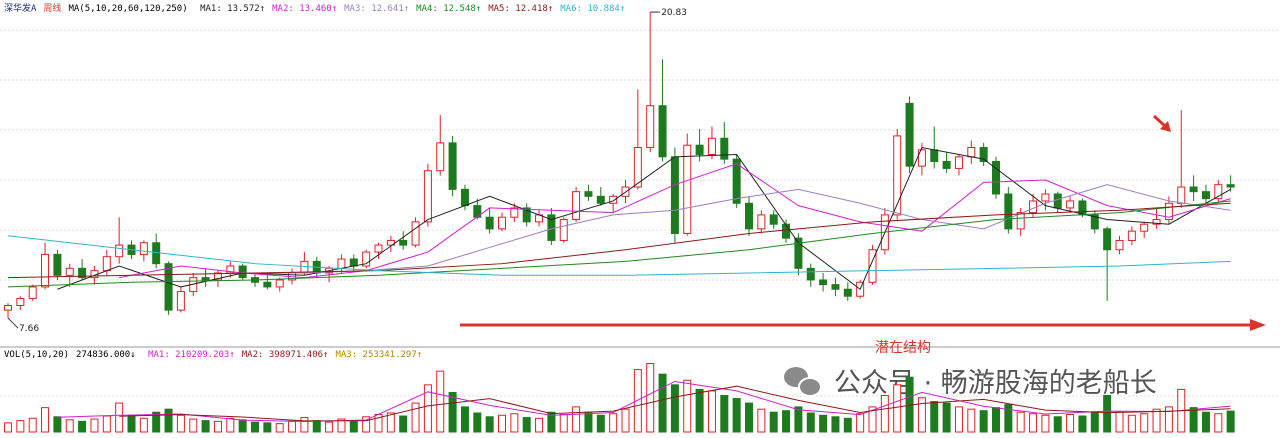  What do you see at coordinates (233, 9) in the screenshot?
I see `ma-label: MA1: 13.572↑` at bounding box center [233, 9].